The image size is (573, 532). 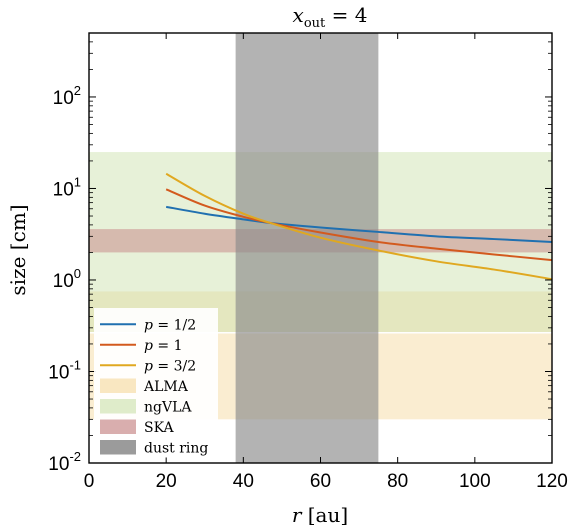 I want to click on legend-label-dust-ring: dust ring, so click(x=176, y=448).